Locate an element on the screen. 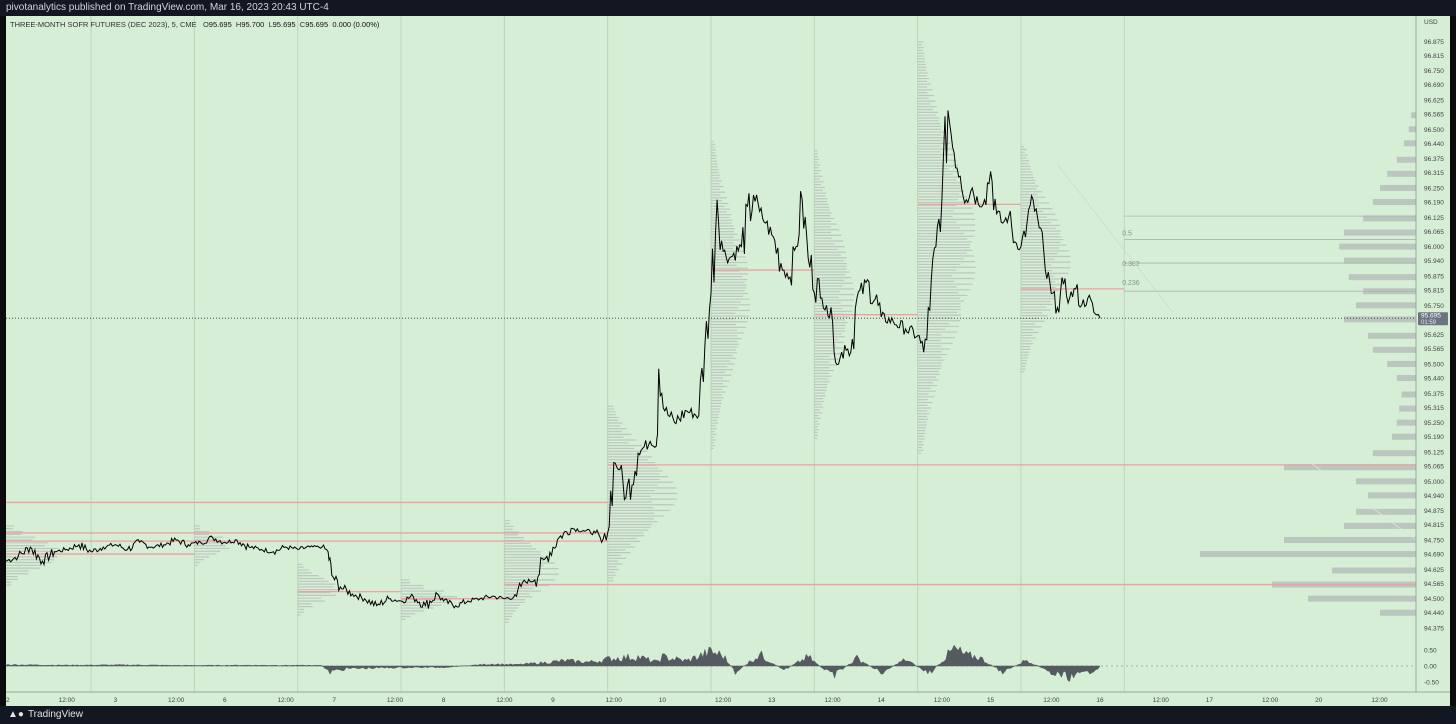  time-axis-tick: 8 is located at coordinates (444, 700).